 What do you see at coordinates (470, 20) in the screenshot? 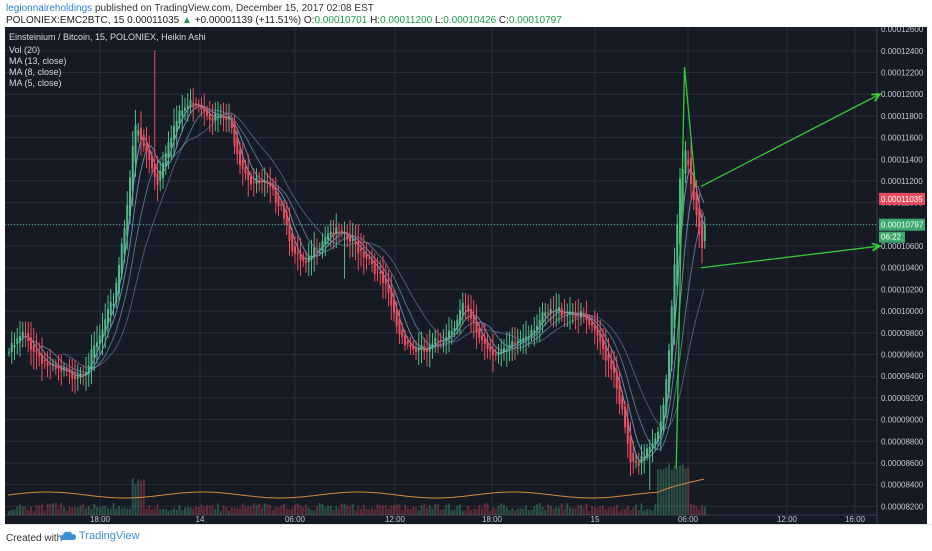
I see `low-value: 0.00010426` at bounding box center [470, 20].